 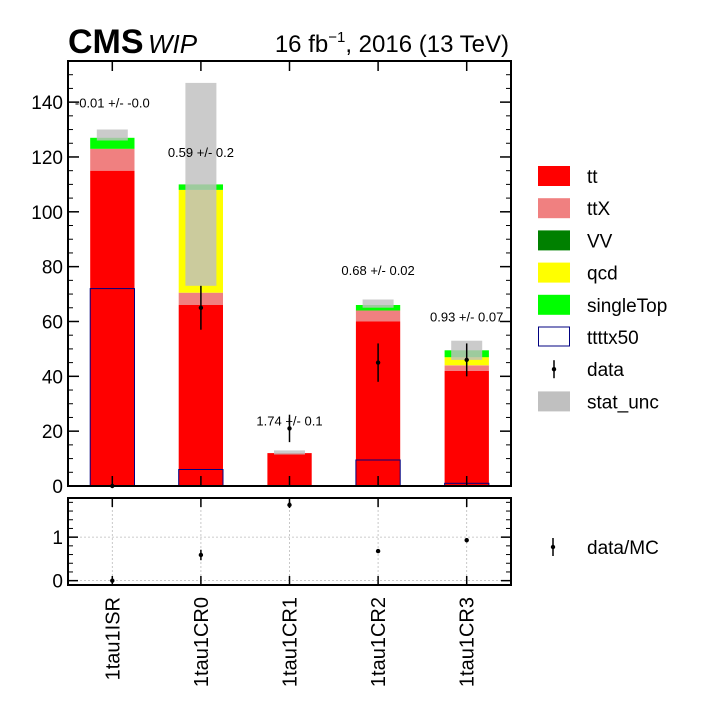 I want to click on ratio-panel: 01, so click(x=282, y=545).